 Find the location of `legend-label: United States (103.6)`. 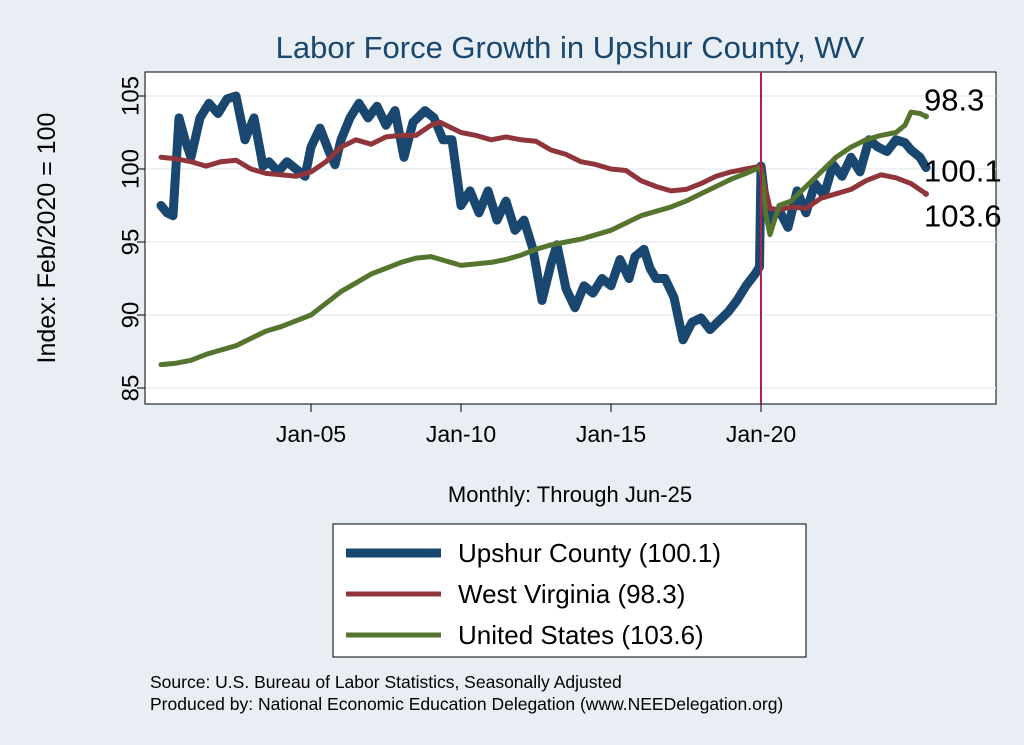

legend-label: United States (103.6) is located at coordinates (581, 635).